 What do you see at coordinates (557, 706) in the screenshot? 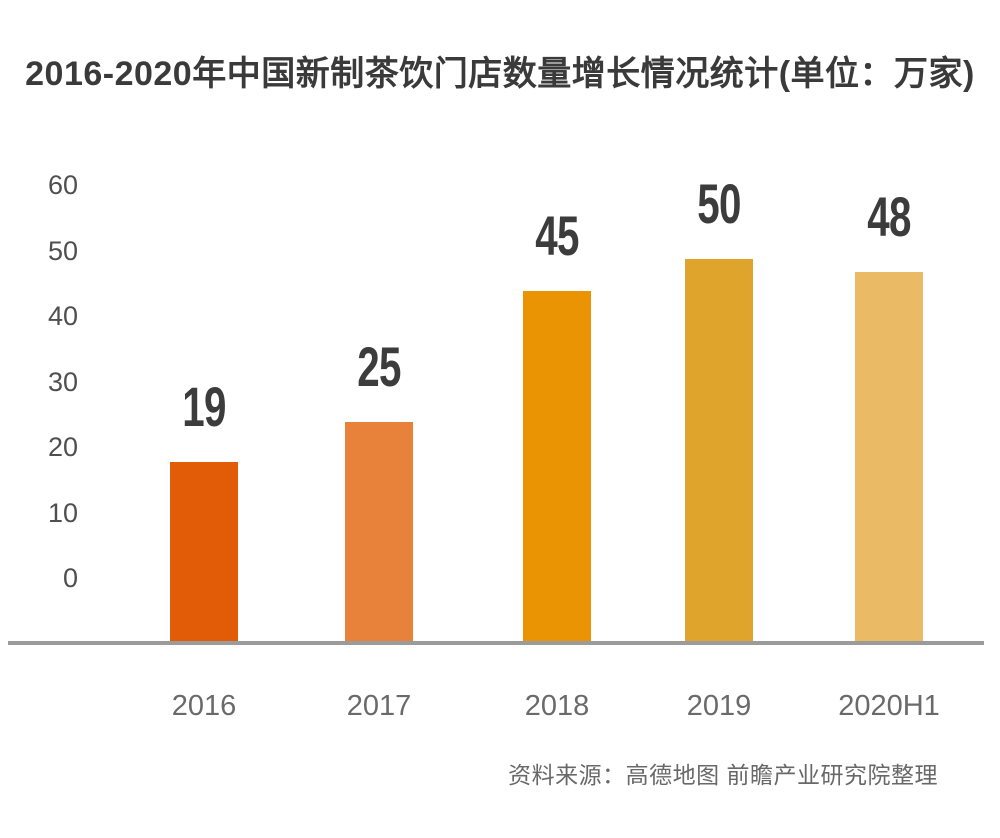
I see `x-tick-label: 2018` at bounding box center [557, 706].